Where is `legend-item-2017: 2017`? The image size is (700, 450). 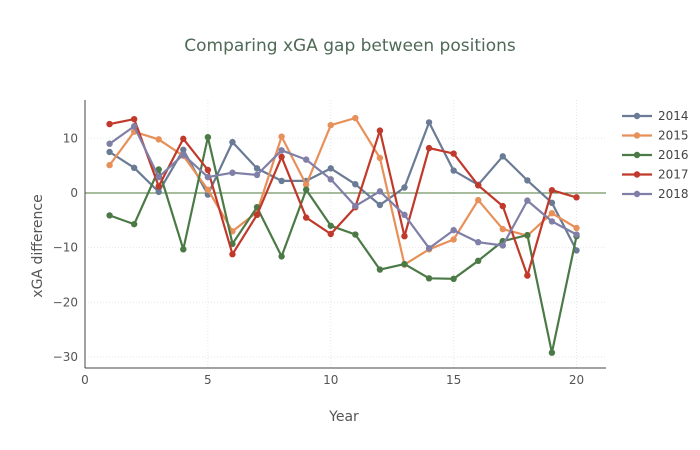
legend-item-2017: 2017 is located at coordinates (655, 175).